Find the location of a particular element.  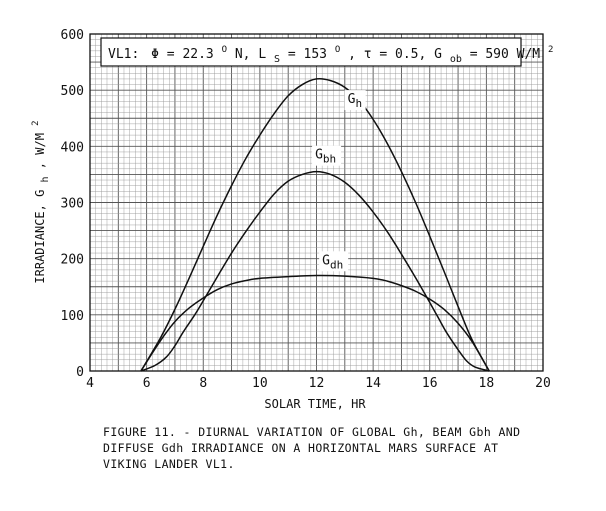

x-tick-label: 20 is located at coordinates (543, 383).